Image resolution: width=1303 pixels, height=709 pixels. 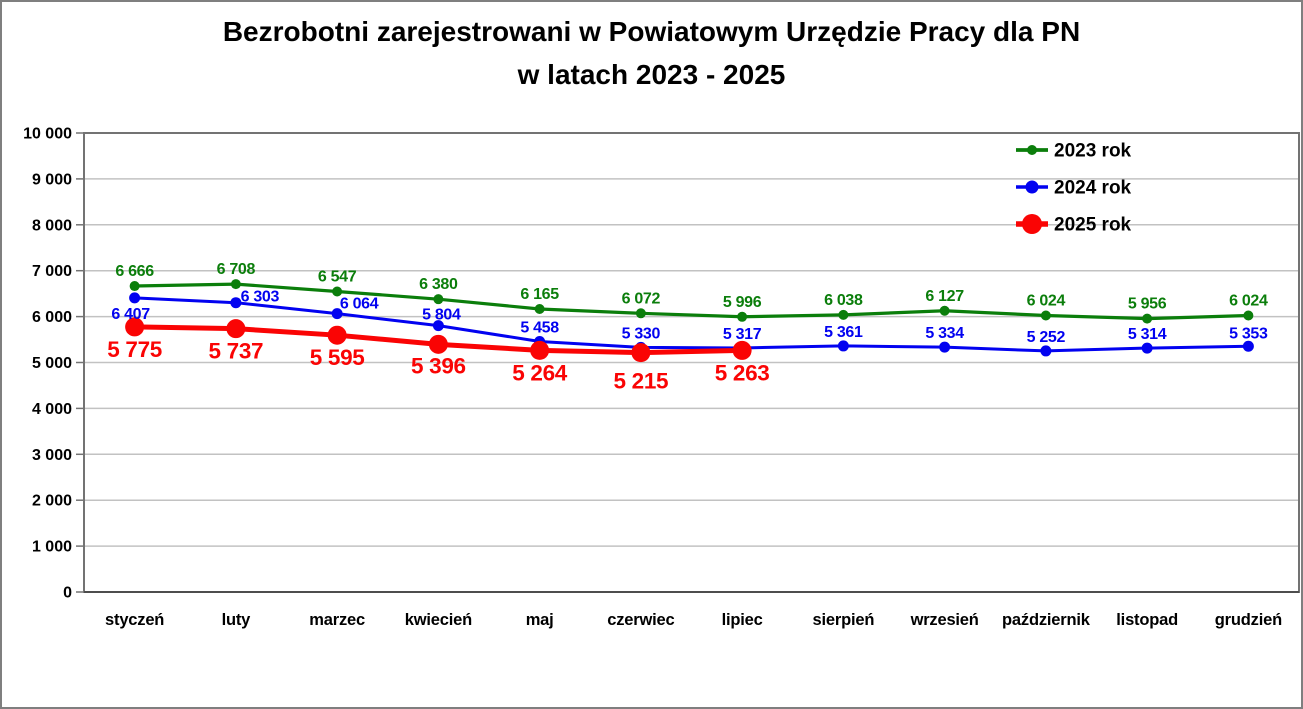 I want to click on legend-label: 2023 rok, so click(x=1093, y=151).